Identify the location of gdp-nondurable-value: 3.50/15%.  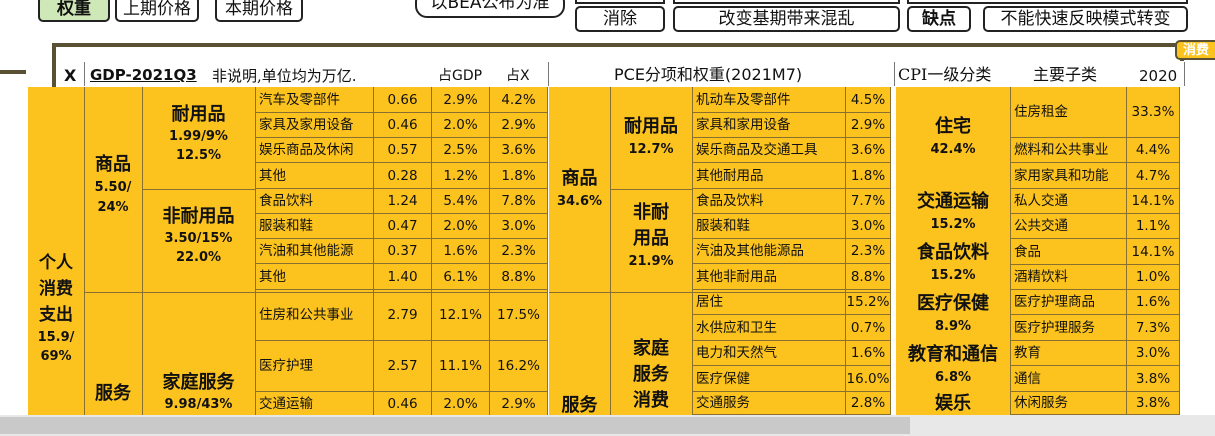
(198, 238).